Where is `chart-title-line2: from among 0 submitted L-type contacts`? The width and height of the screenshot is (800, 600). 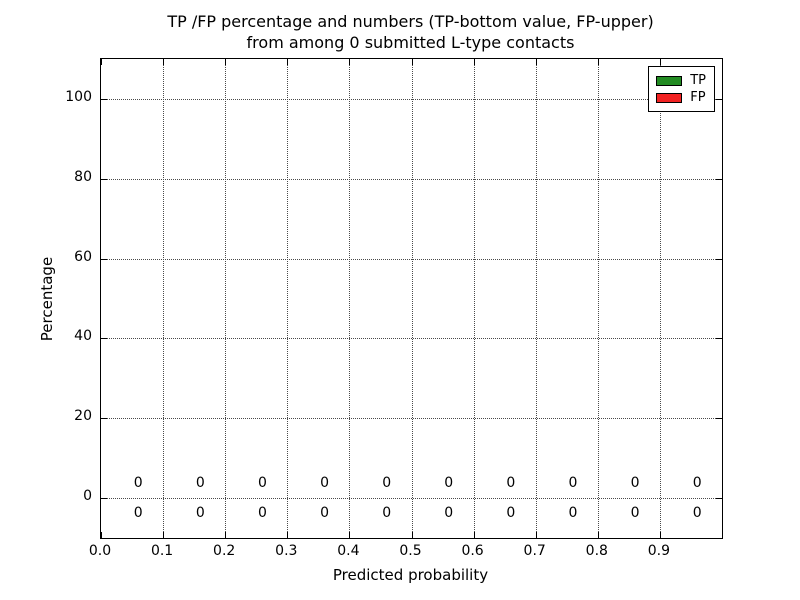
chart-title-line2: from among 0 submitted L-type contacts is located at coordinates (410, 42).